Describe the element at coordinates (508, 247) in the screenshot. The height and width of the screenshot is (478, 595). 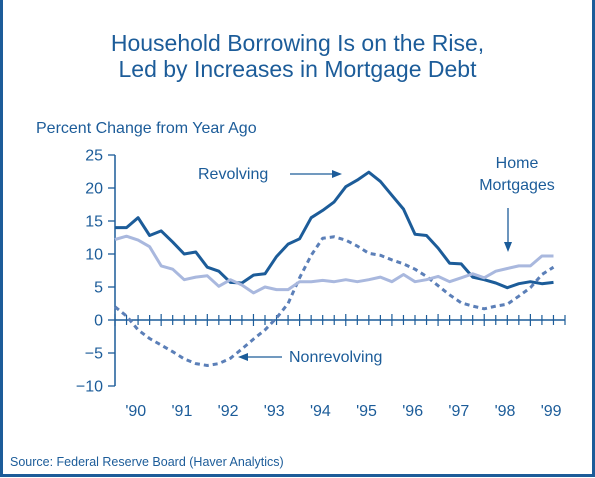
I see `home-mortgages-annotation-arrowhead` at that location.